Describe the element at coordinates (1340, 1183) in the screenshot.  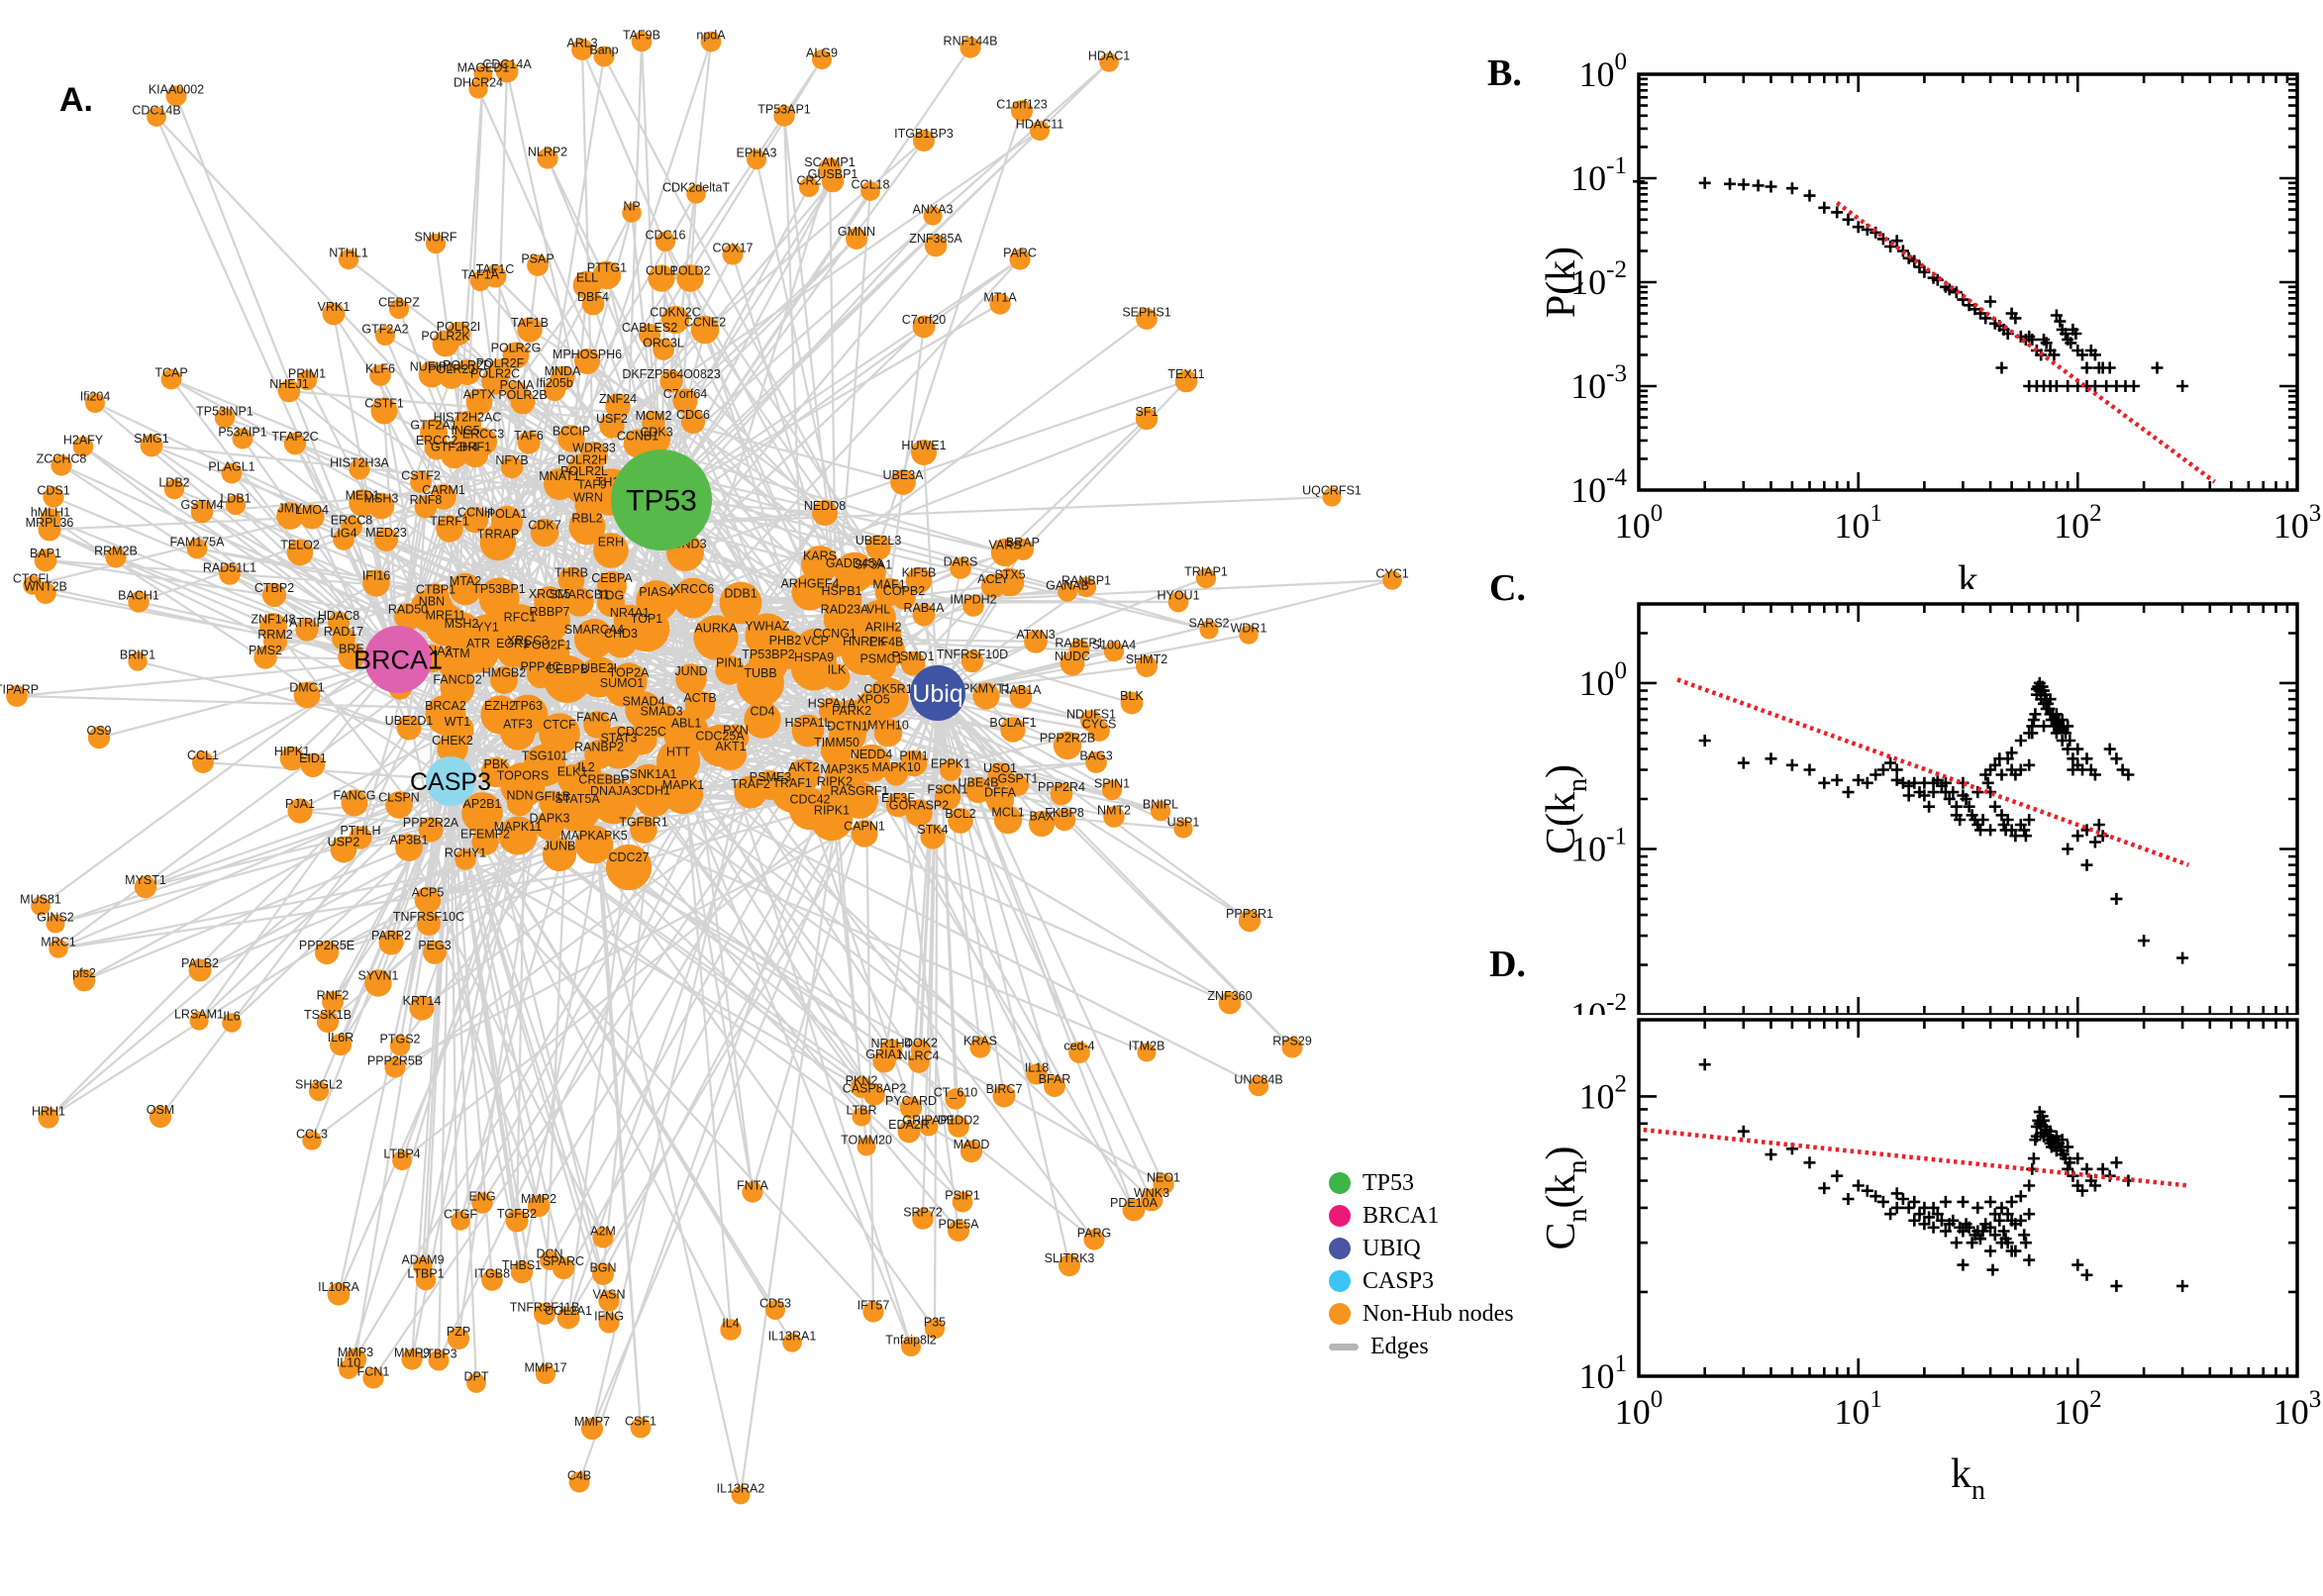
I see `node-swatch-icon` at that location.